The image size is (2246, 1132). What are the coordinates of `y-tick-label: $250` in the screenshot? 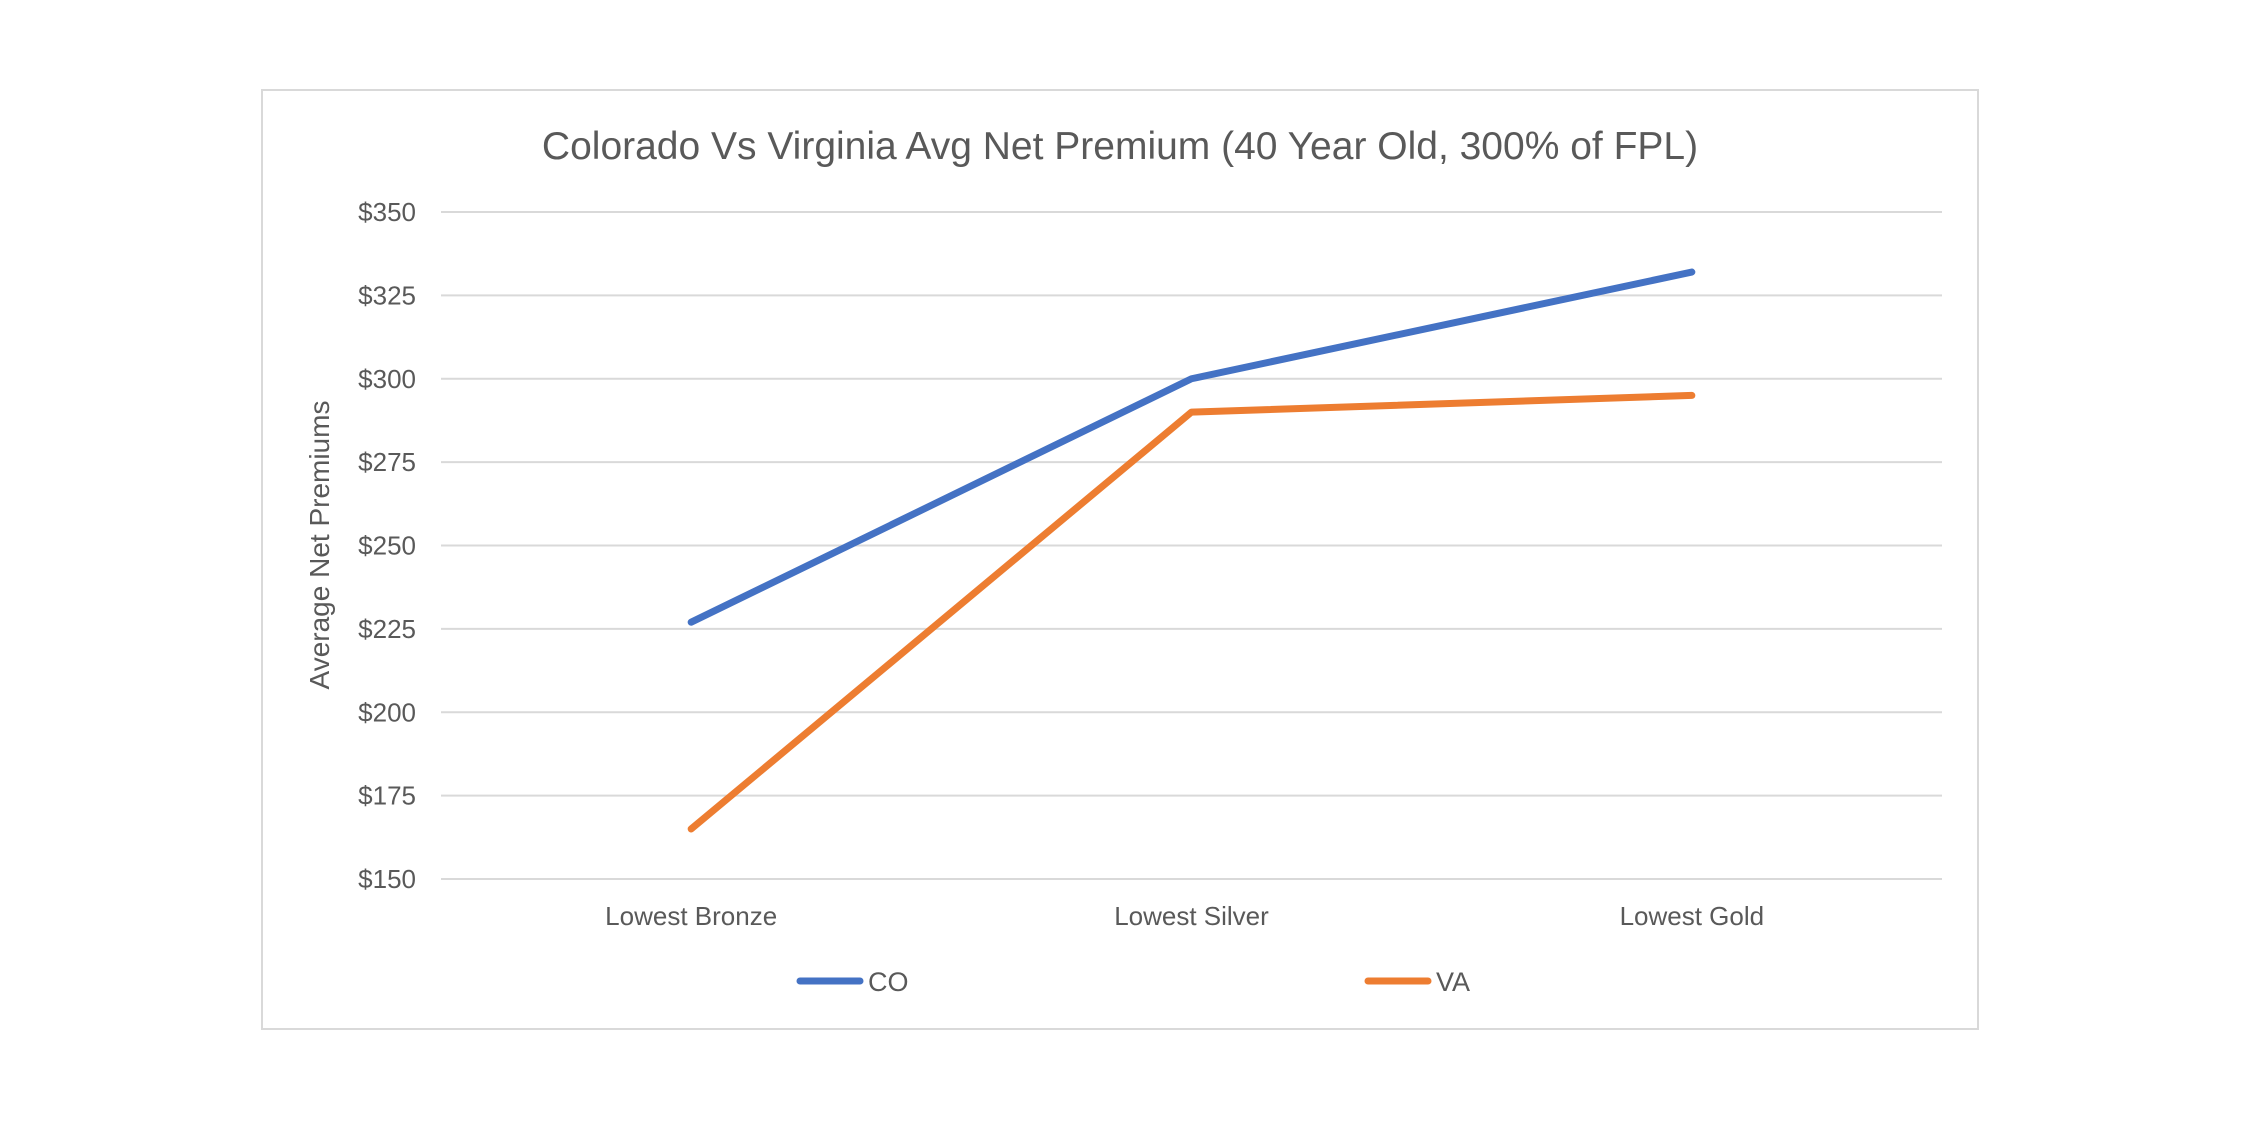 It's located at (387, 546).